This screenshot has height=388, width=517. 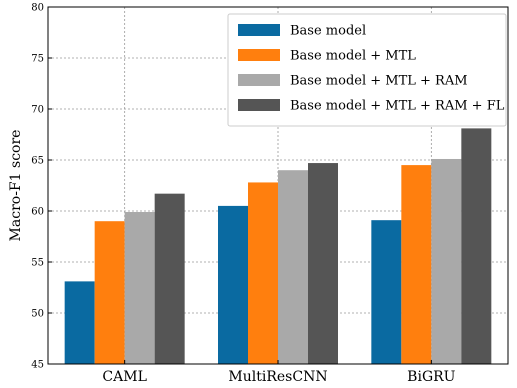 I want to click on x-tick-label: MultiResCNN, so click(x=277, y=377).